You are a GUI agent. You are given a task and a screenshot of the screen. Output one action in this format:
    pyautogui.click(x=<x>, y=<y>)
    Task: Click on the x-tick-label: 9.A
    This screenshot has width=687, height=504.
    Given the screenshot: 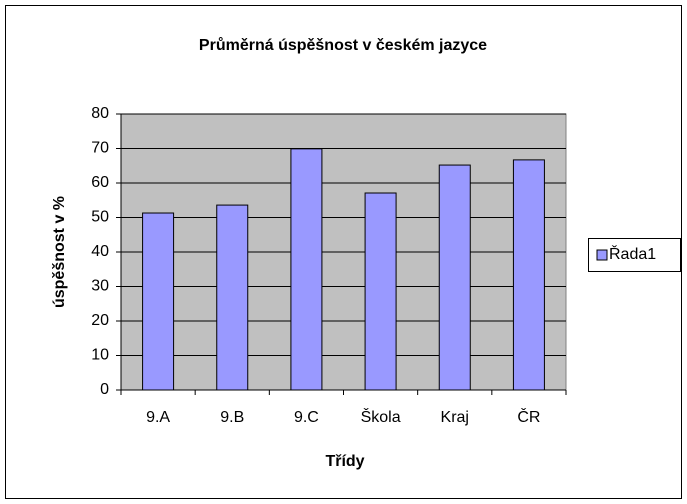 What is the action you would take?
    pyautogui.click(x=158, y=417)
    